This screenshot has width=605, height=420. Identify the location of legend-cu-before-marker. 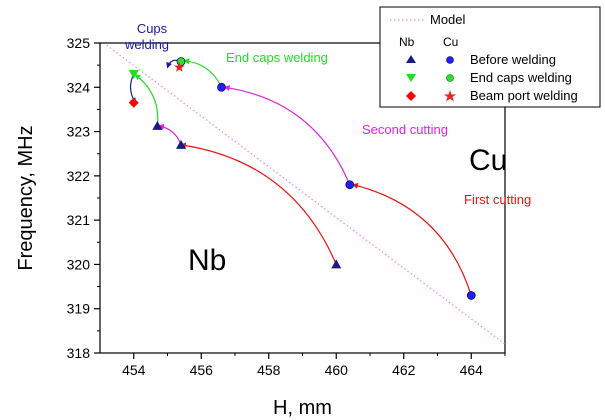
(450, 60).